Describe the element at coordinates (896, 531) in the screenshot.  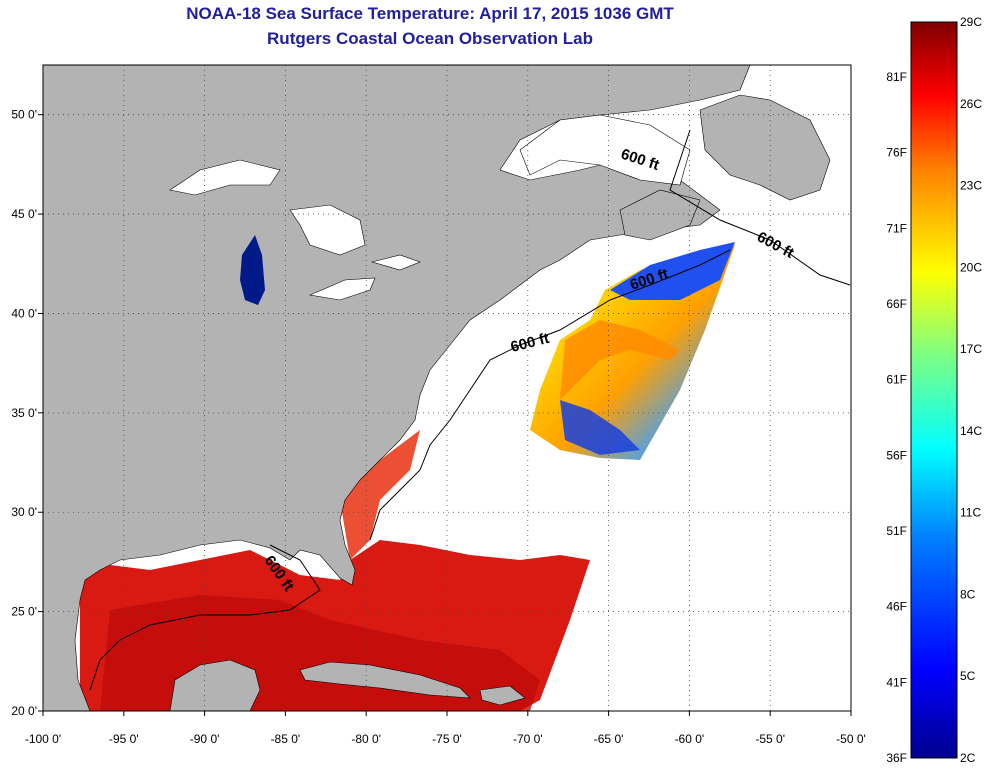
I see `colorbar-fahrenheit-label: 51F` at that location.